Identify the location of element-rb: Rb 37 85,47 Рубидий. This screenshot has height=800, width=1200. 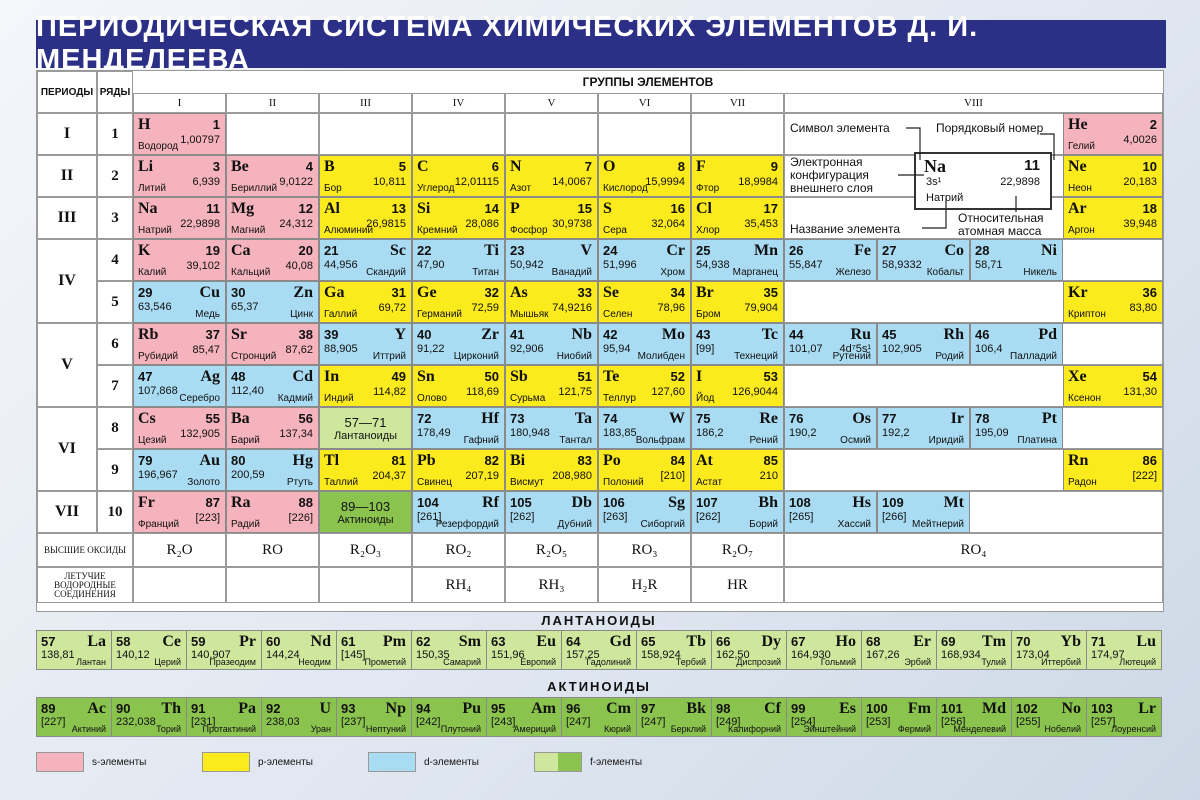
(179, 344).